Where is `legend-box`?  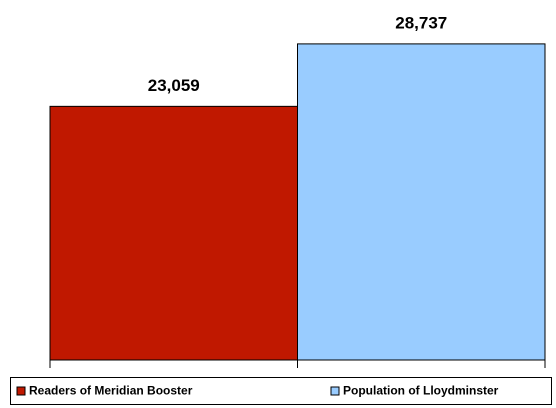 legend-box is located at coordinates (281, 391).